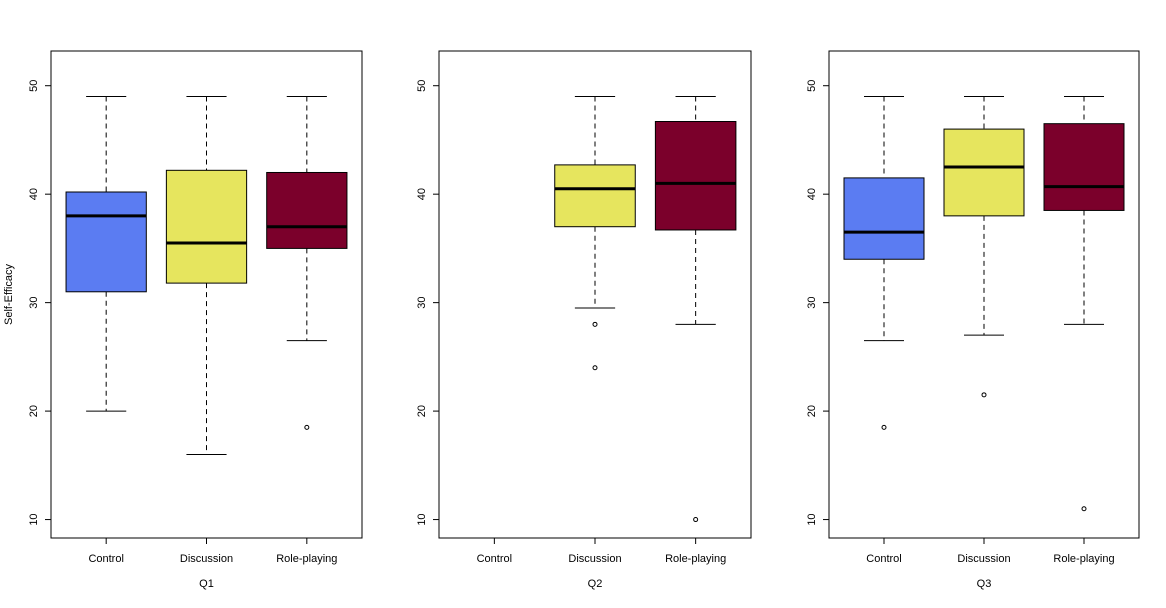 The height and width of the screenshot is (608, 1166). Describe the element at coordinates (984, 584) in the screenshot. I see `x-axis-title: Q3` at that location.